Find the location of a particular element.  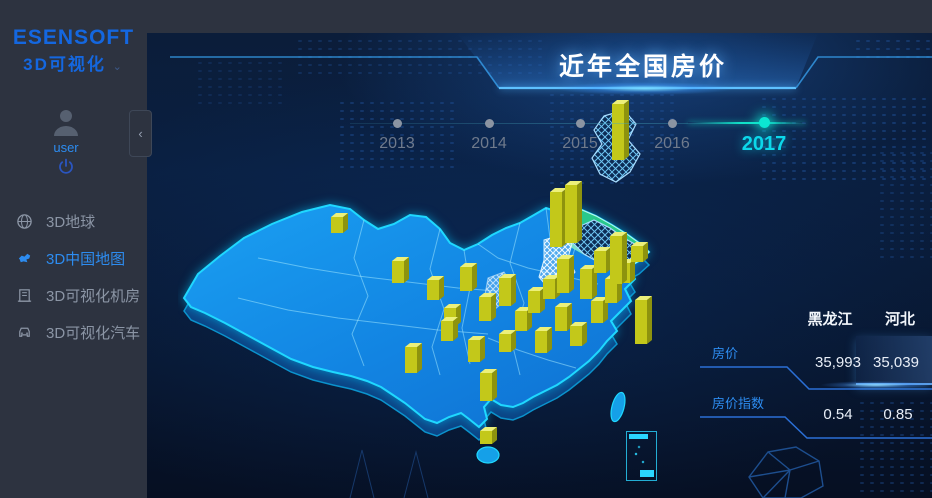

taiwan-island is located at coordinates (618, 407).